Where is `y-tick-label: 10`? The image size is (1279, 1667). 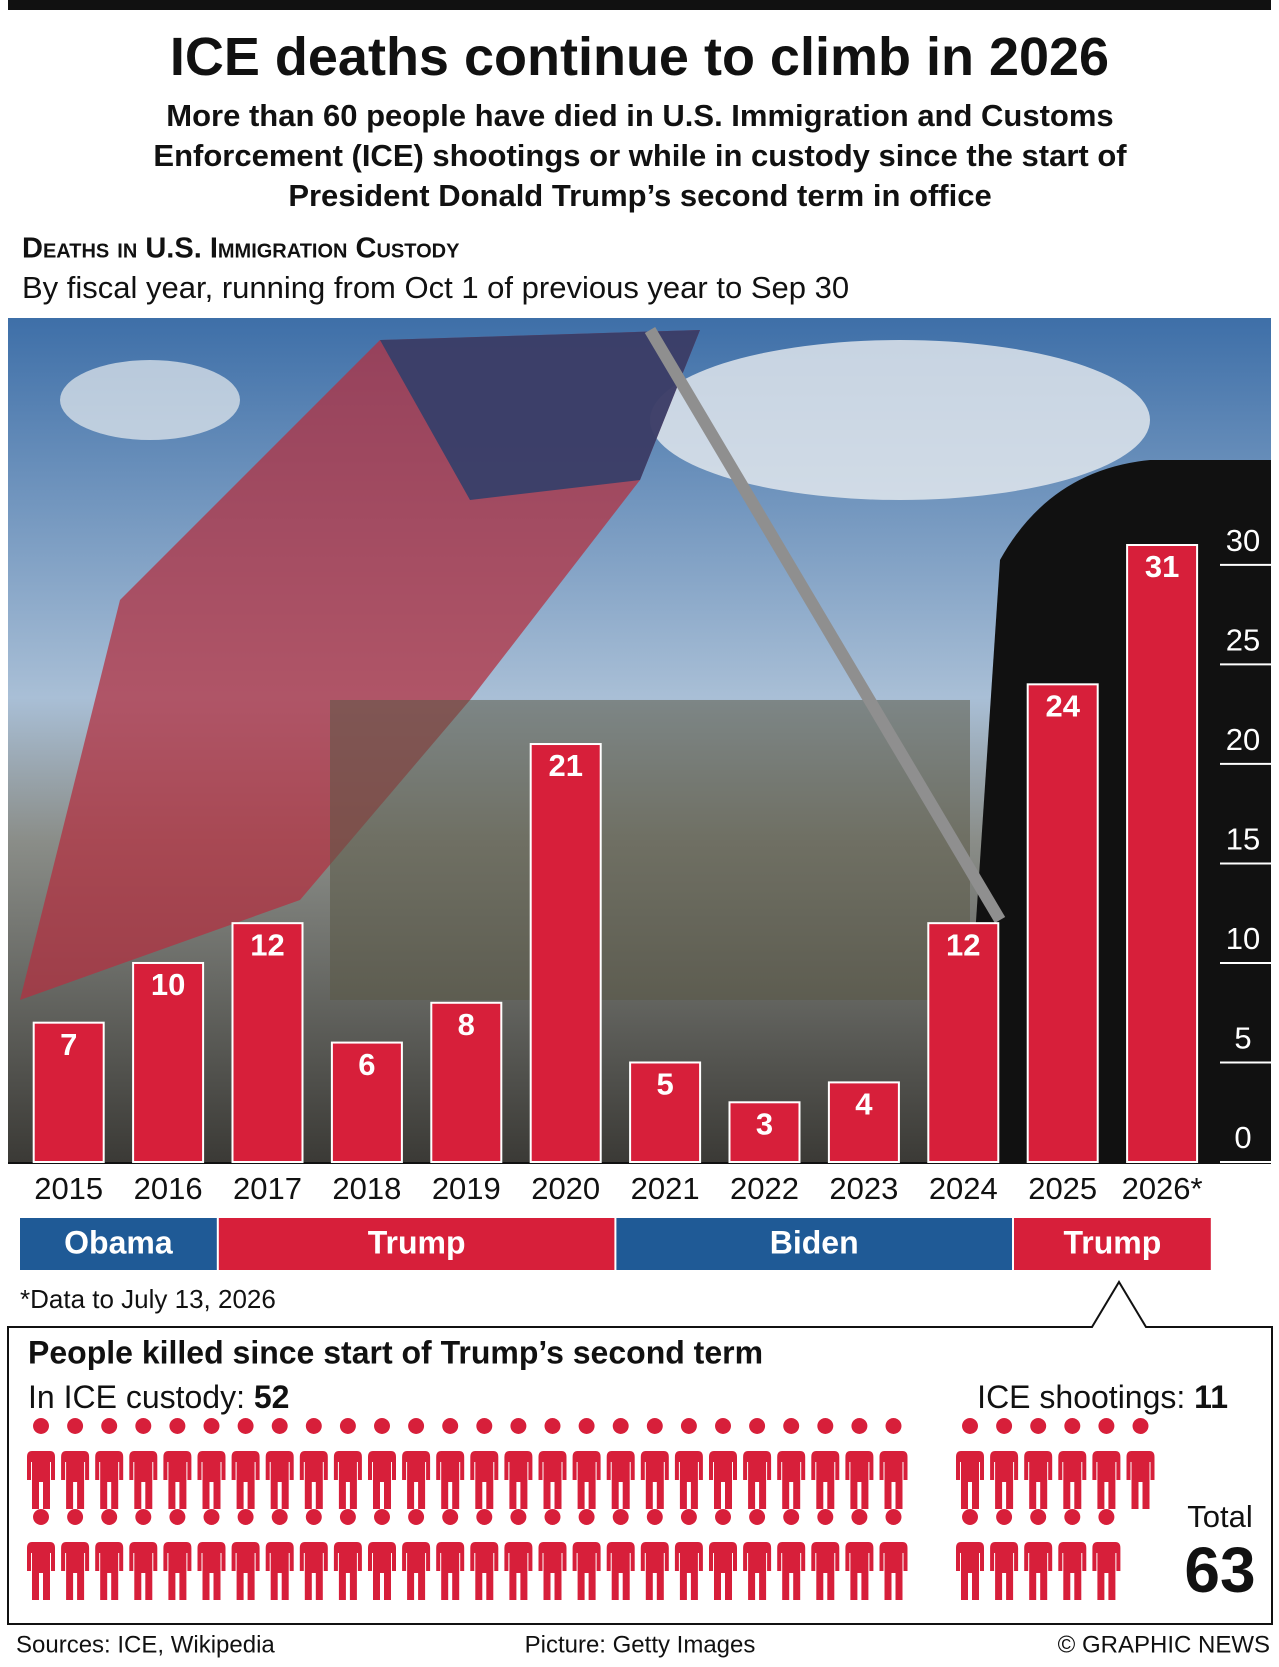
y-tick-label: 10 is located at coordinates (1243, 938).